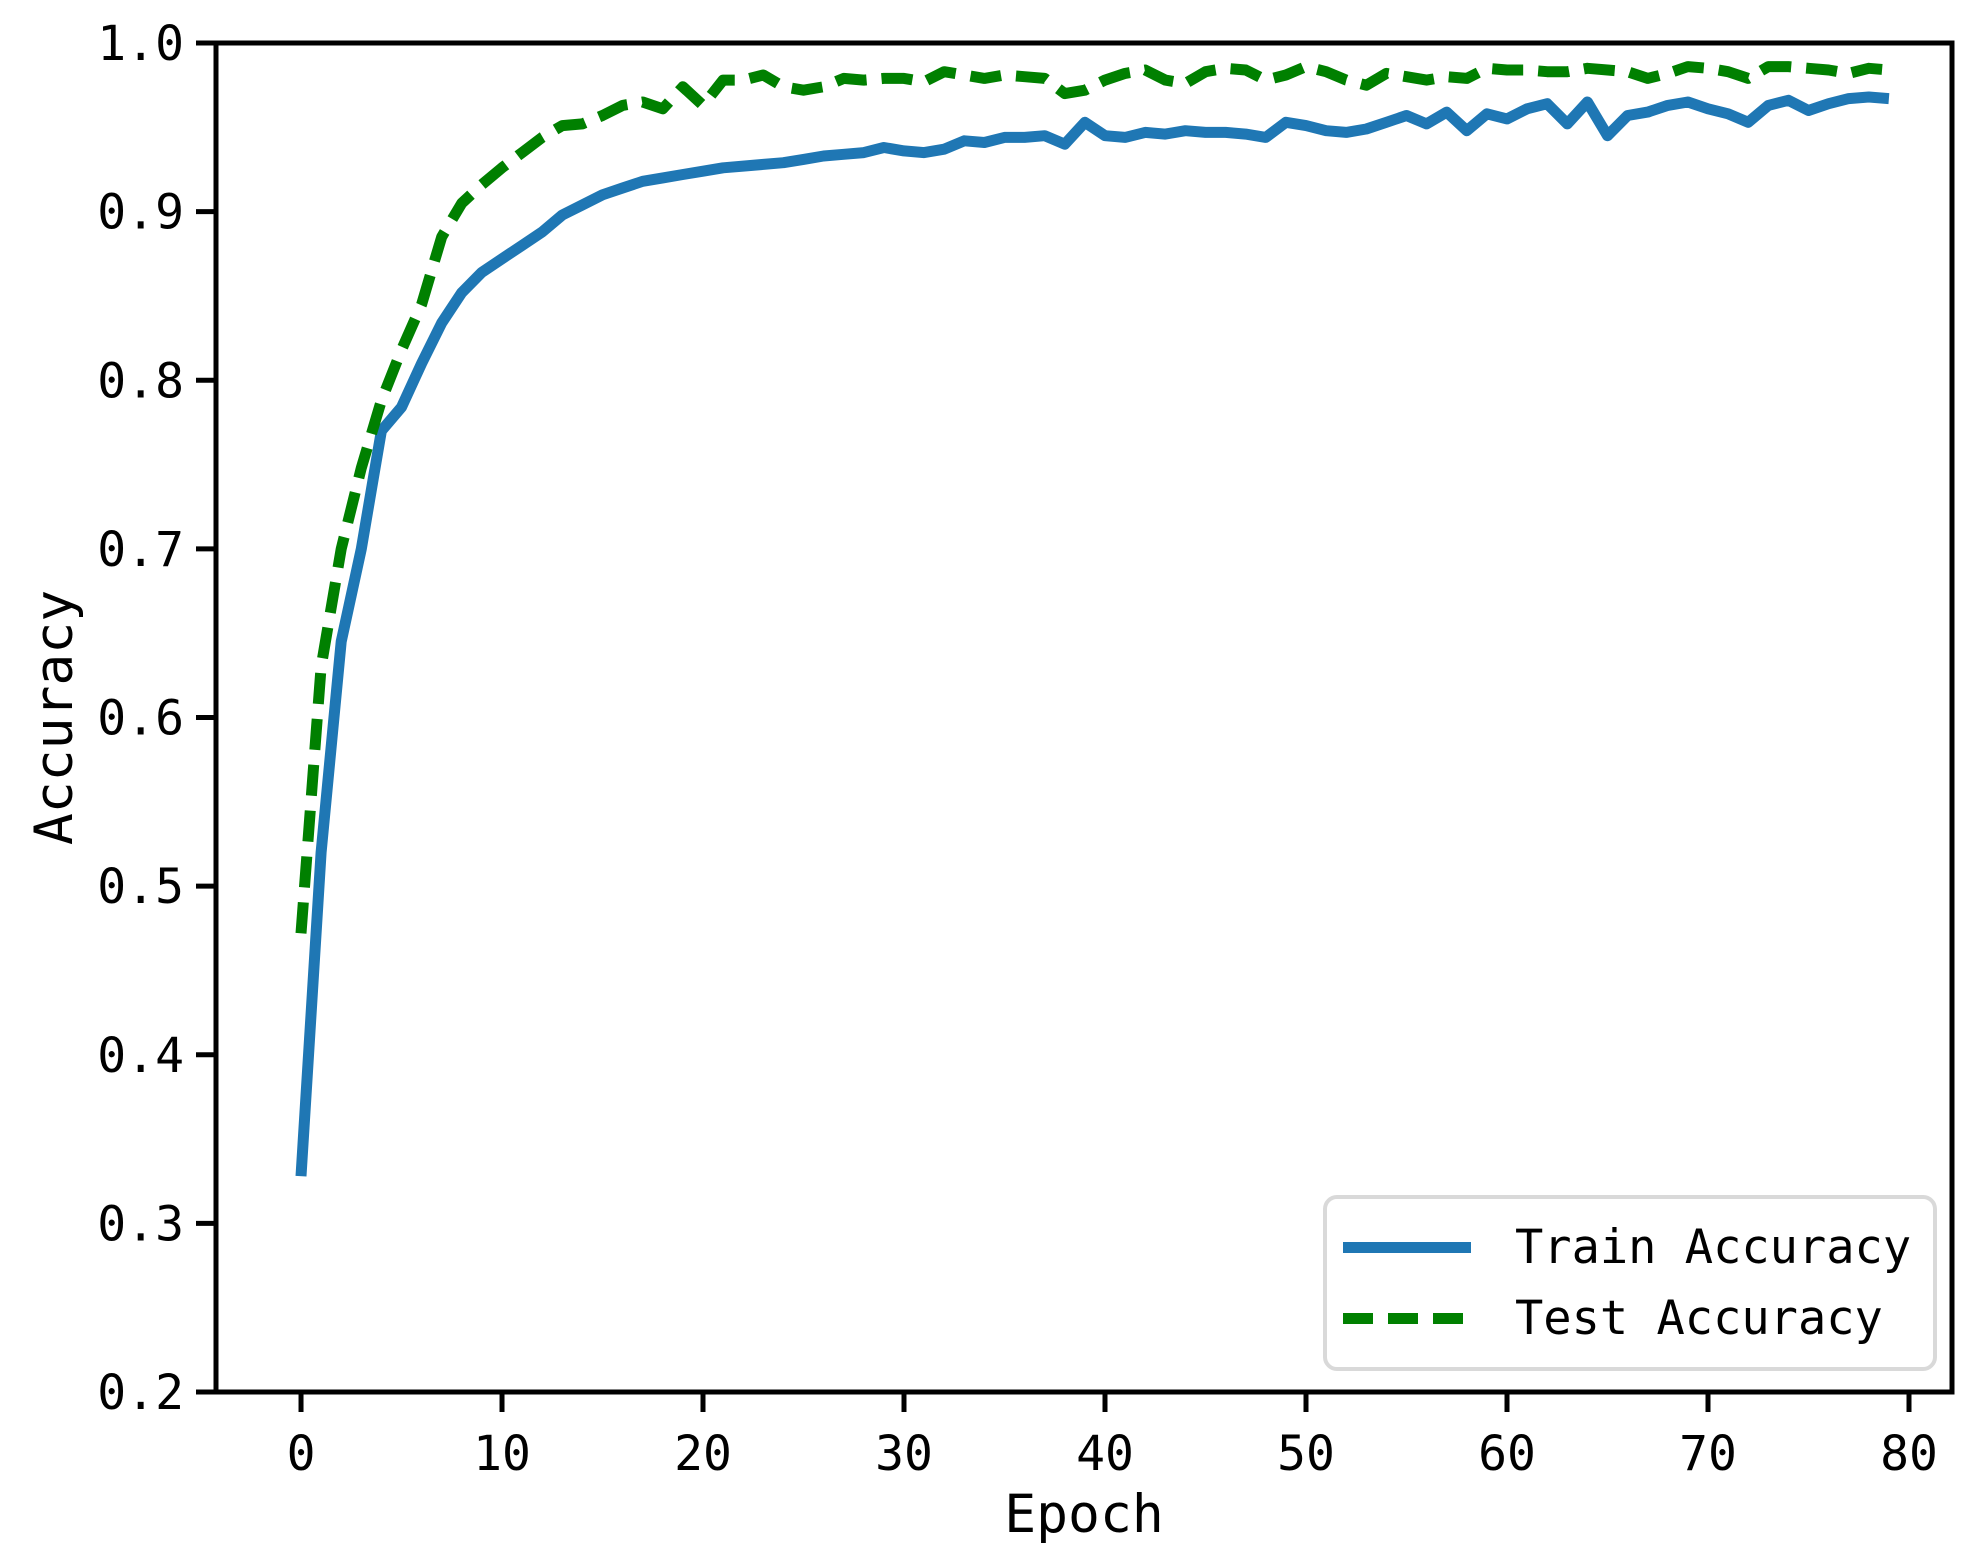 The width and height of the screenshot is (1979, 1561). What do you see at coordinates (703, 1454) in the screenshot?
I see `x-axis-tick-label: 20` at bounding box center [703, 1454].